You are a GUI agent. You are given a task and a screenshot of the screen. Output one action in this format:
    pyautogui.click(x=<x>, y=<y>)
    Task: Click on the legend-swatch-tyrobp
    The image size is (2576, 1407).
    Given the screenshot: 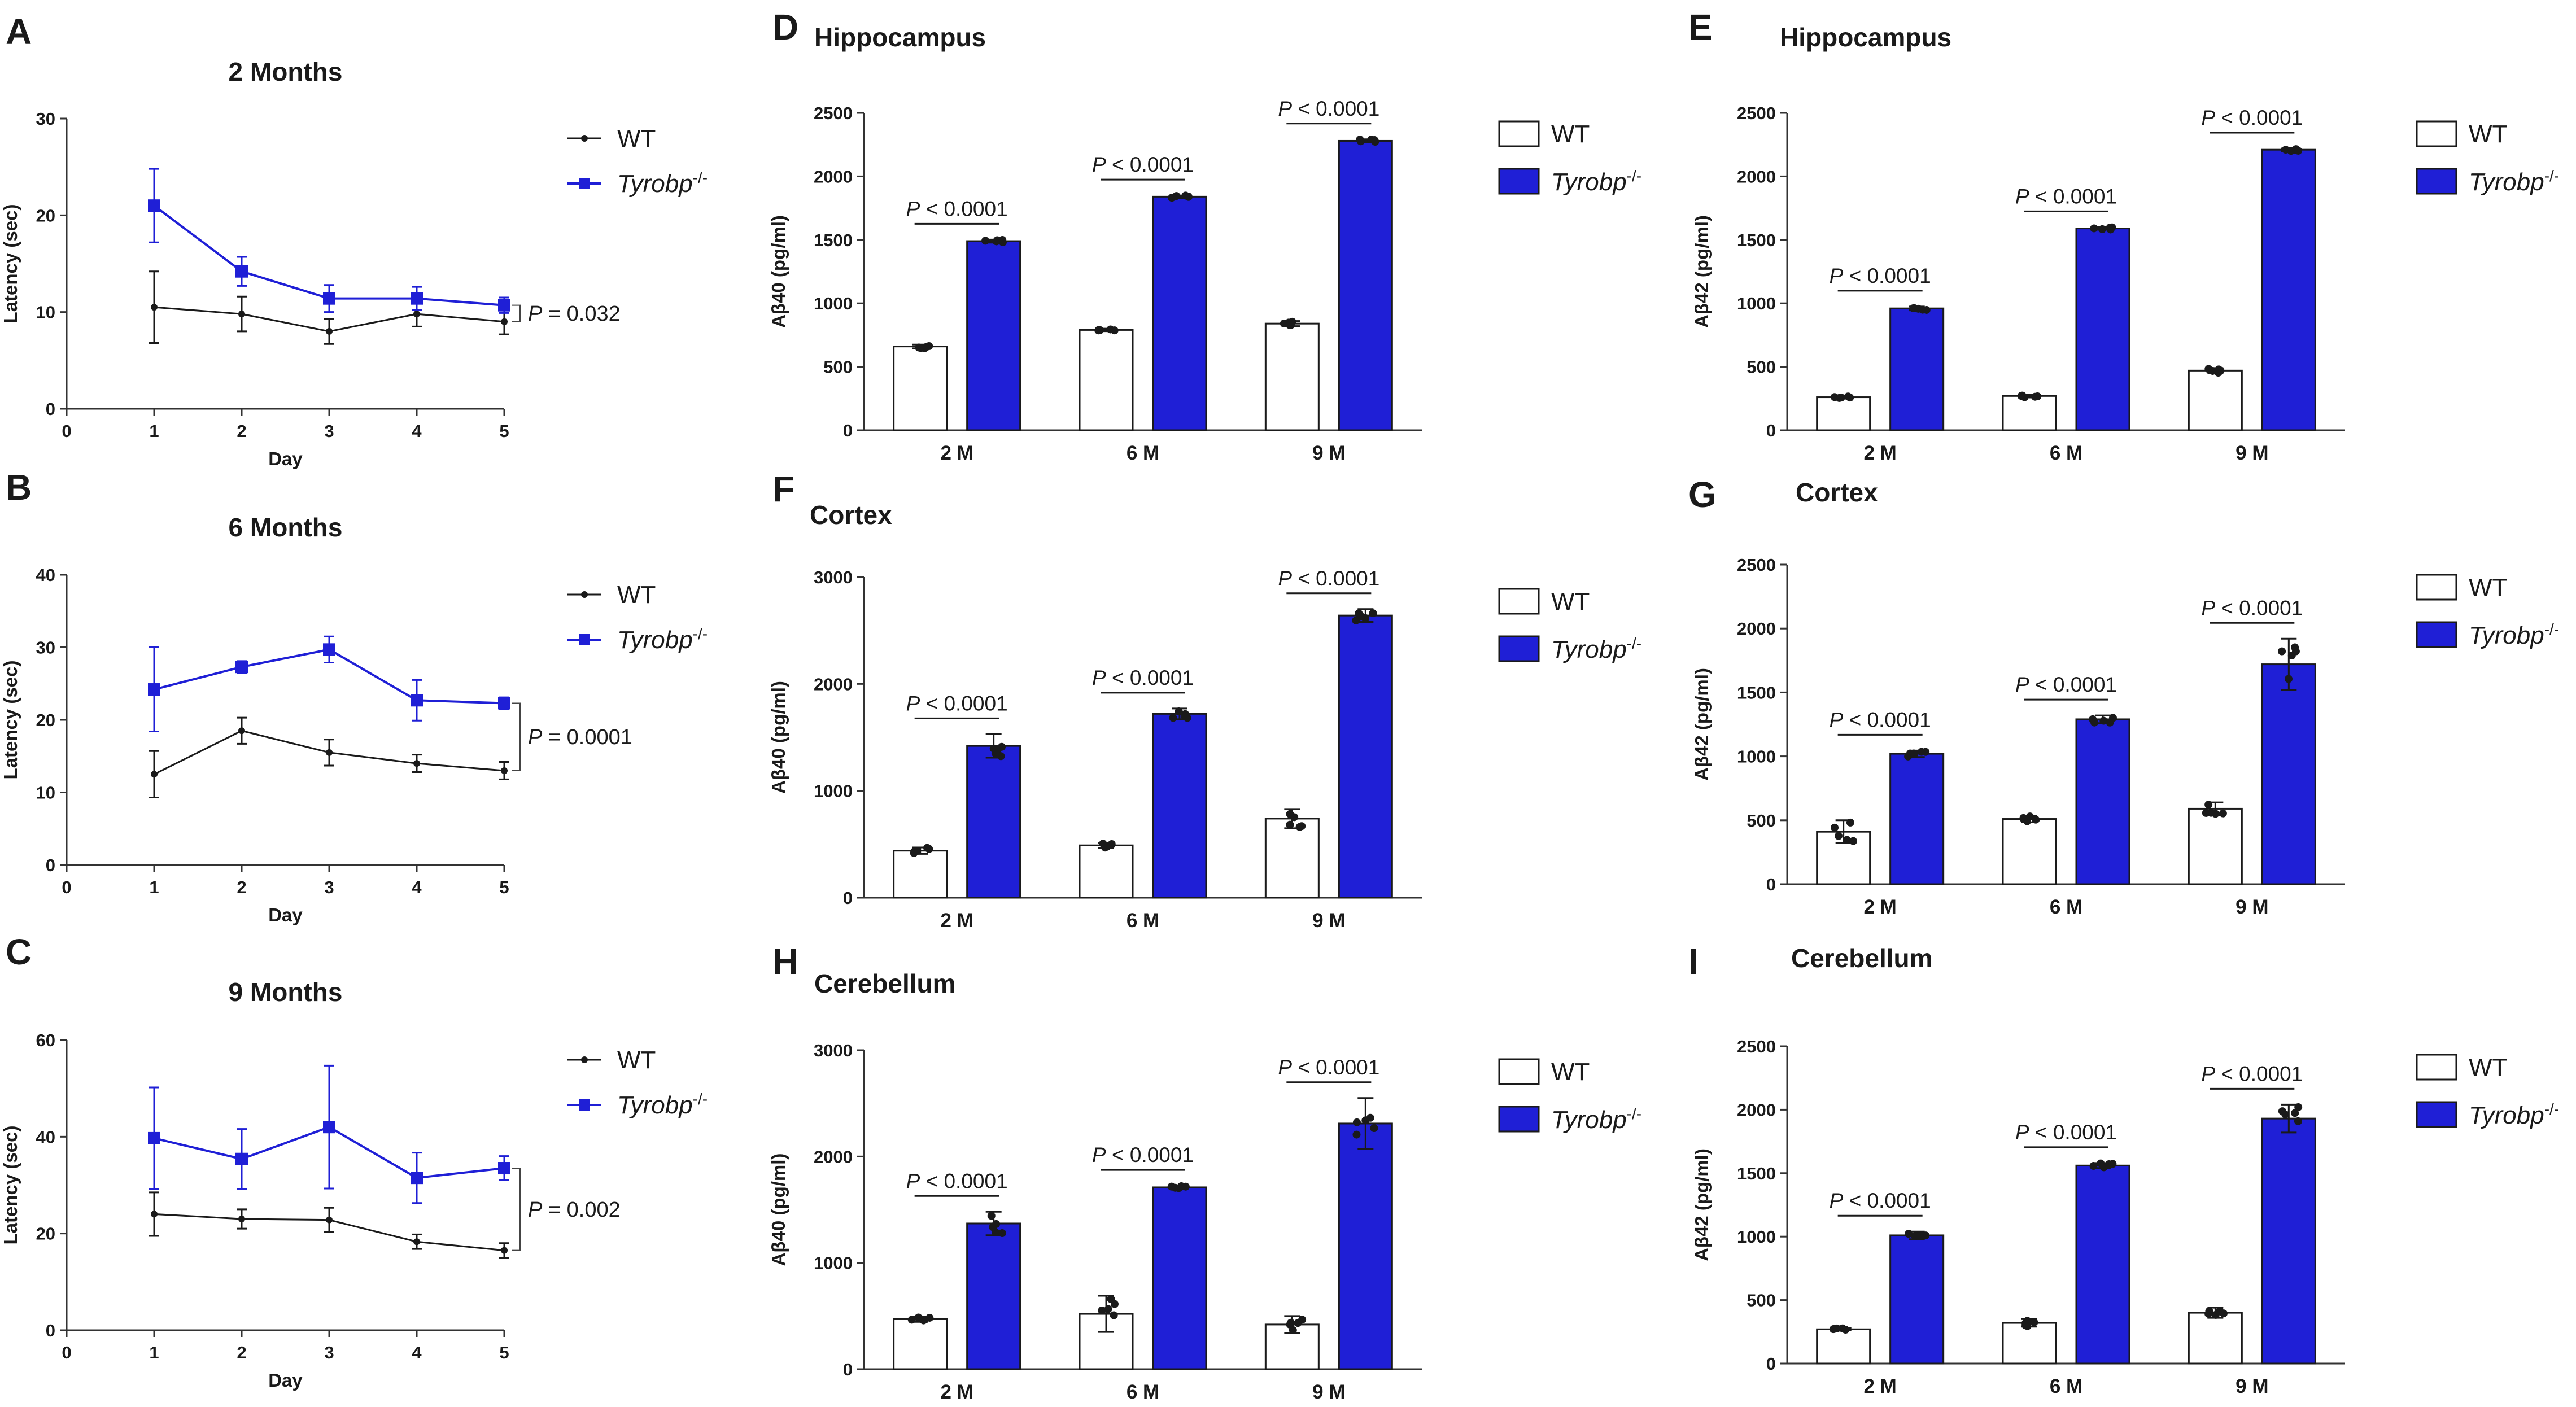 What is the action you would take?
    pyautogui.click(x=1519, y=648)
    